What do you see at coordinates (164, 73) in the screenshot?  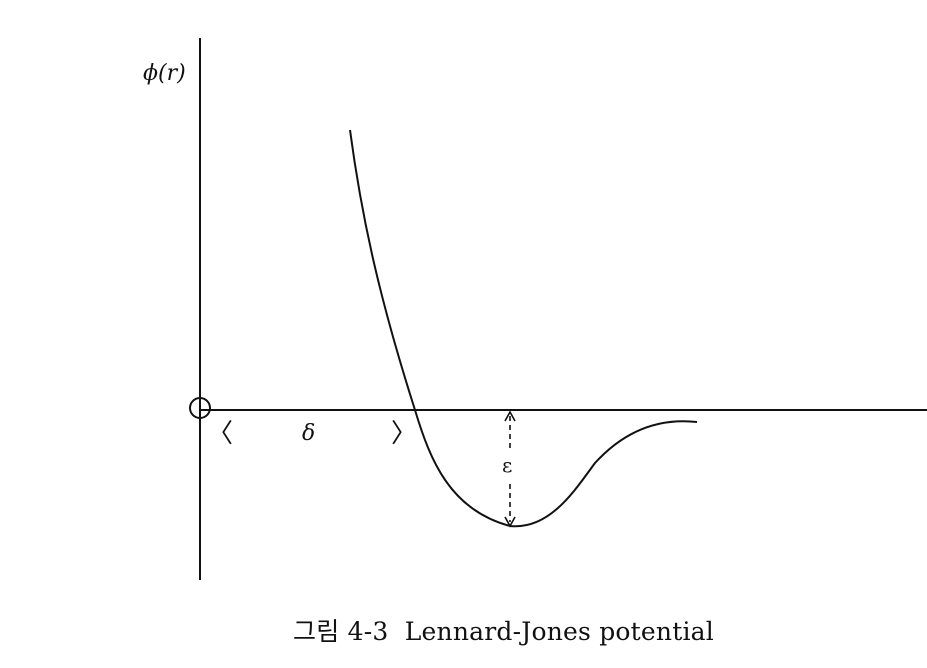 I see `y-axis-label: ϕ(r)` at bounding box center [164, 73].